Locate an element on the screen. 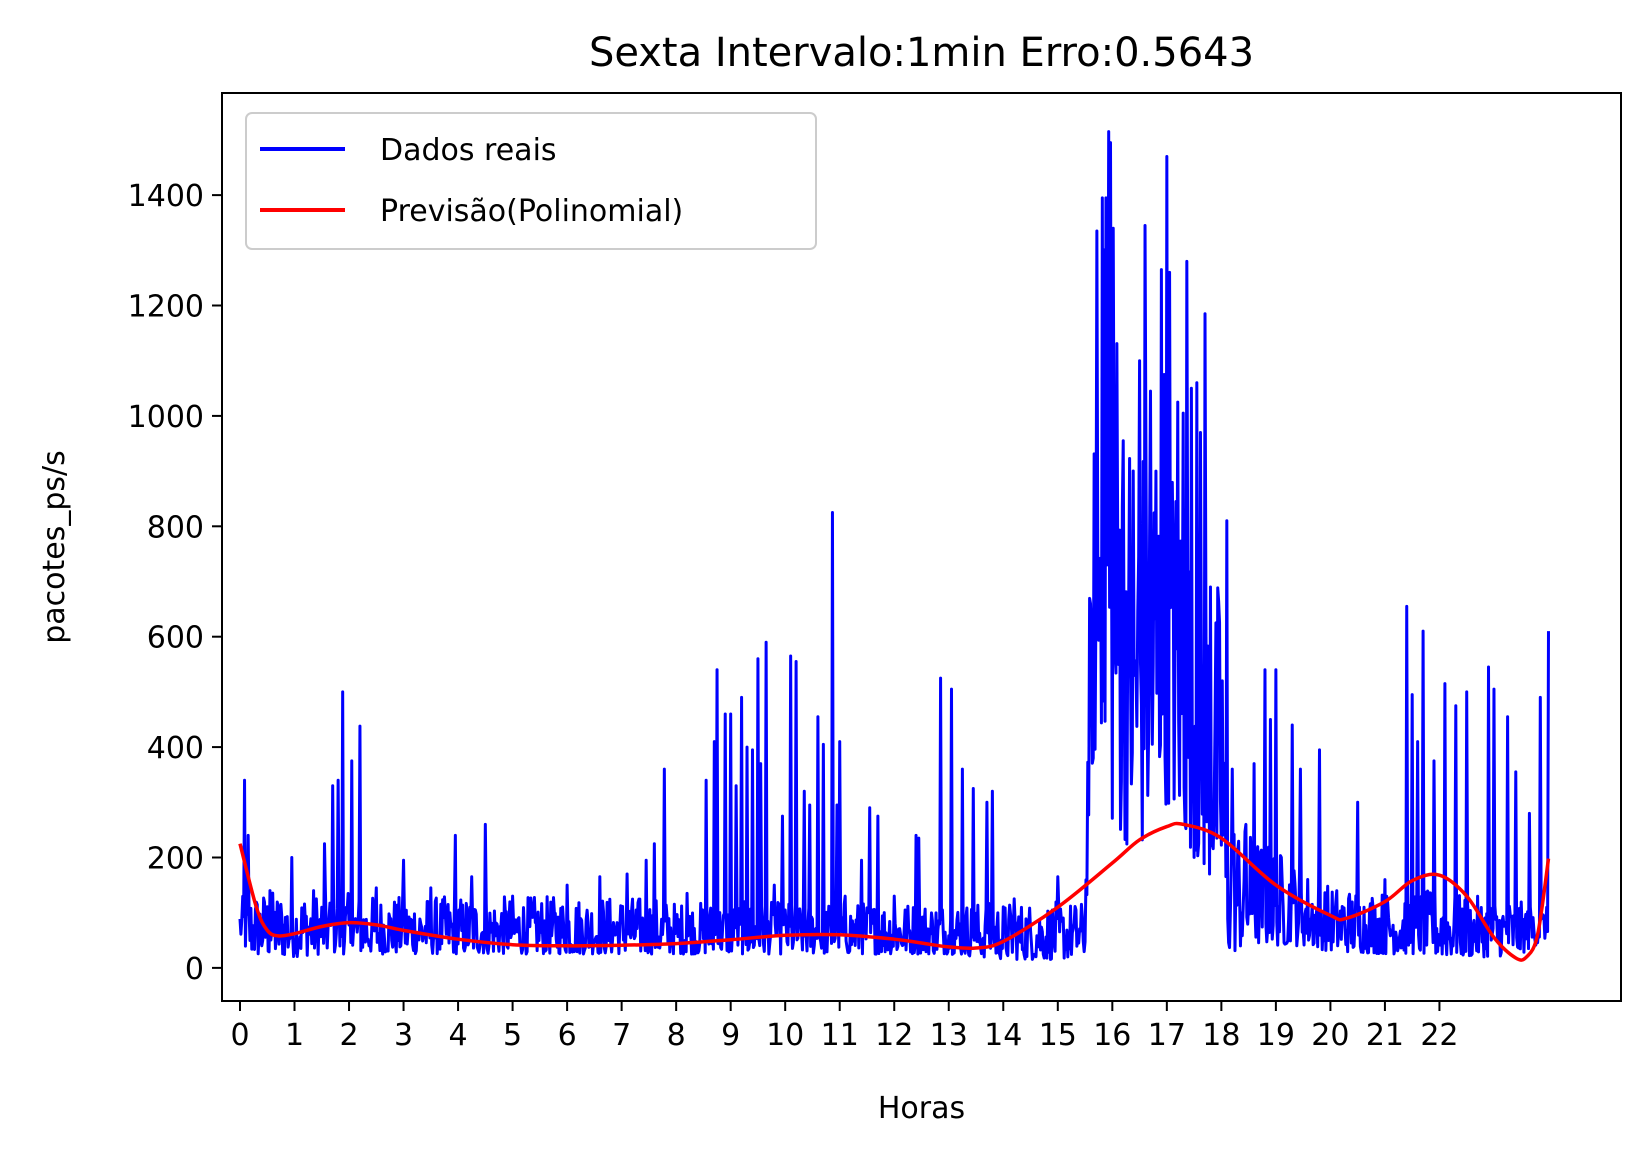 This screenshot has width=1646, height=1154. x-tick-label: 7 is located at coordinates (621, 1035).